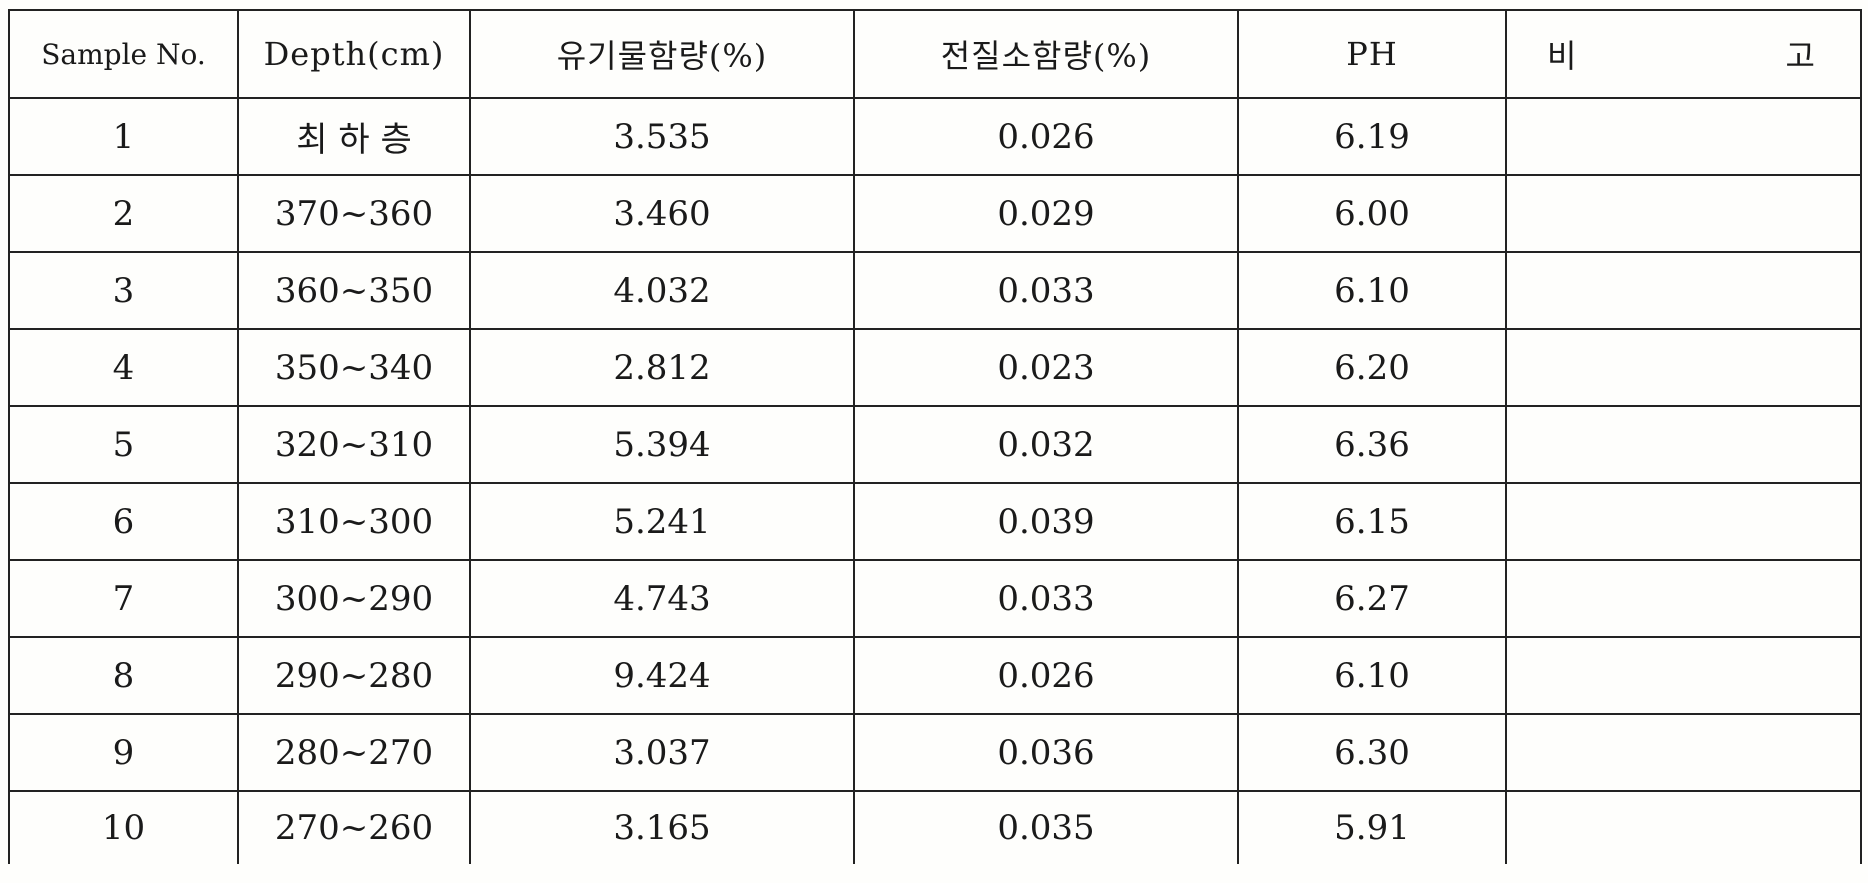  I want to click on cell-depth: 290~280, so click(354, 675).